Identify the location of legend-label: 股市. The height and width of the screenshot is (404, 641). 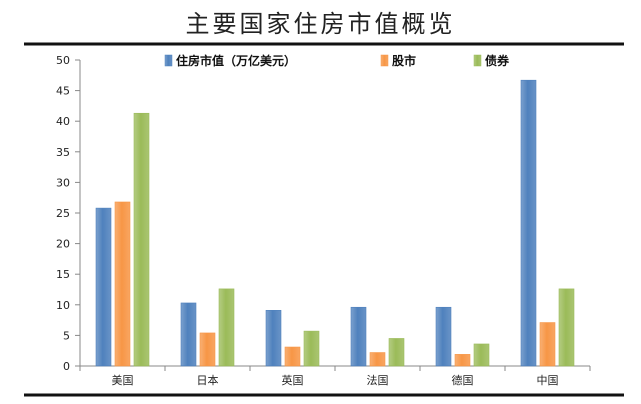
(404, 60).